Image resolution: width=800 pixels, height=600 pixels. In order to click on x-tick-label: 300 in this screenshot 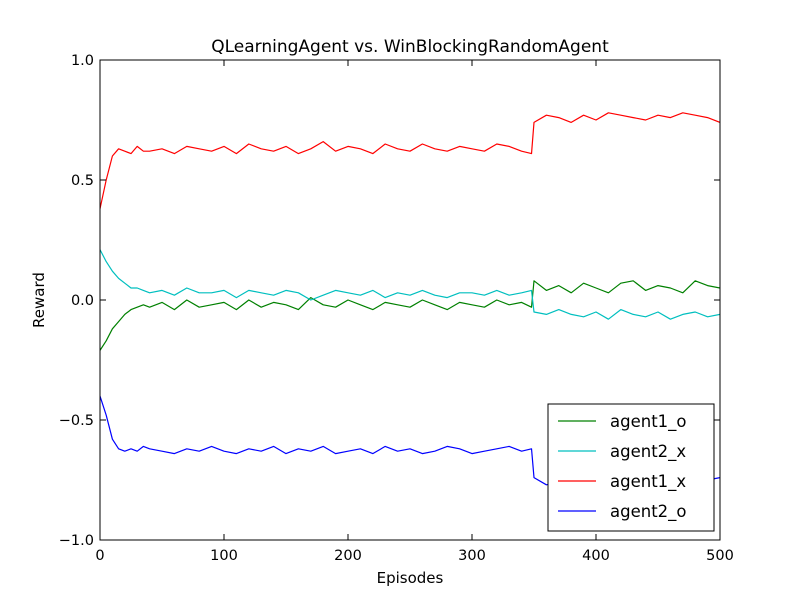, I will do `click(472, 556)`.